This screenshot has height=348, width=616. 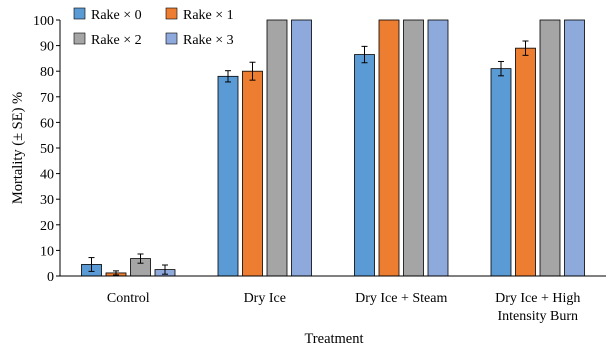 What do you see at coordinates (47, 72) in the screenshot?
I see `y-tick-label: 80` at bounding box center [47, 72].